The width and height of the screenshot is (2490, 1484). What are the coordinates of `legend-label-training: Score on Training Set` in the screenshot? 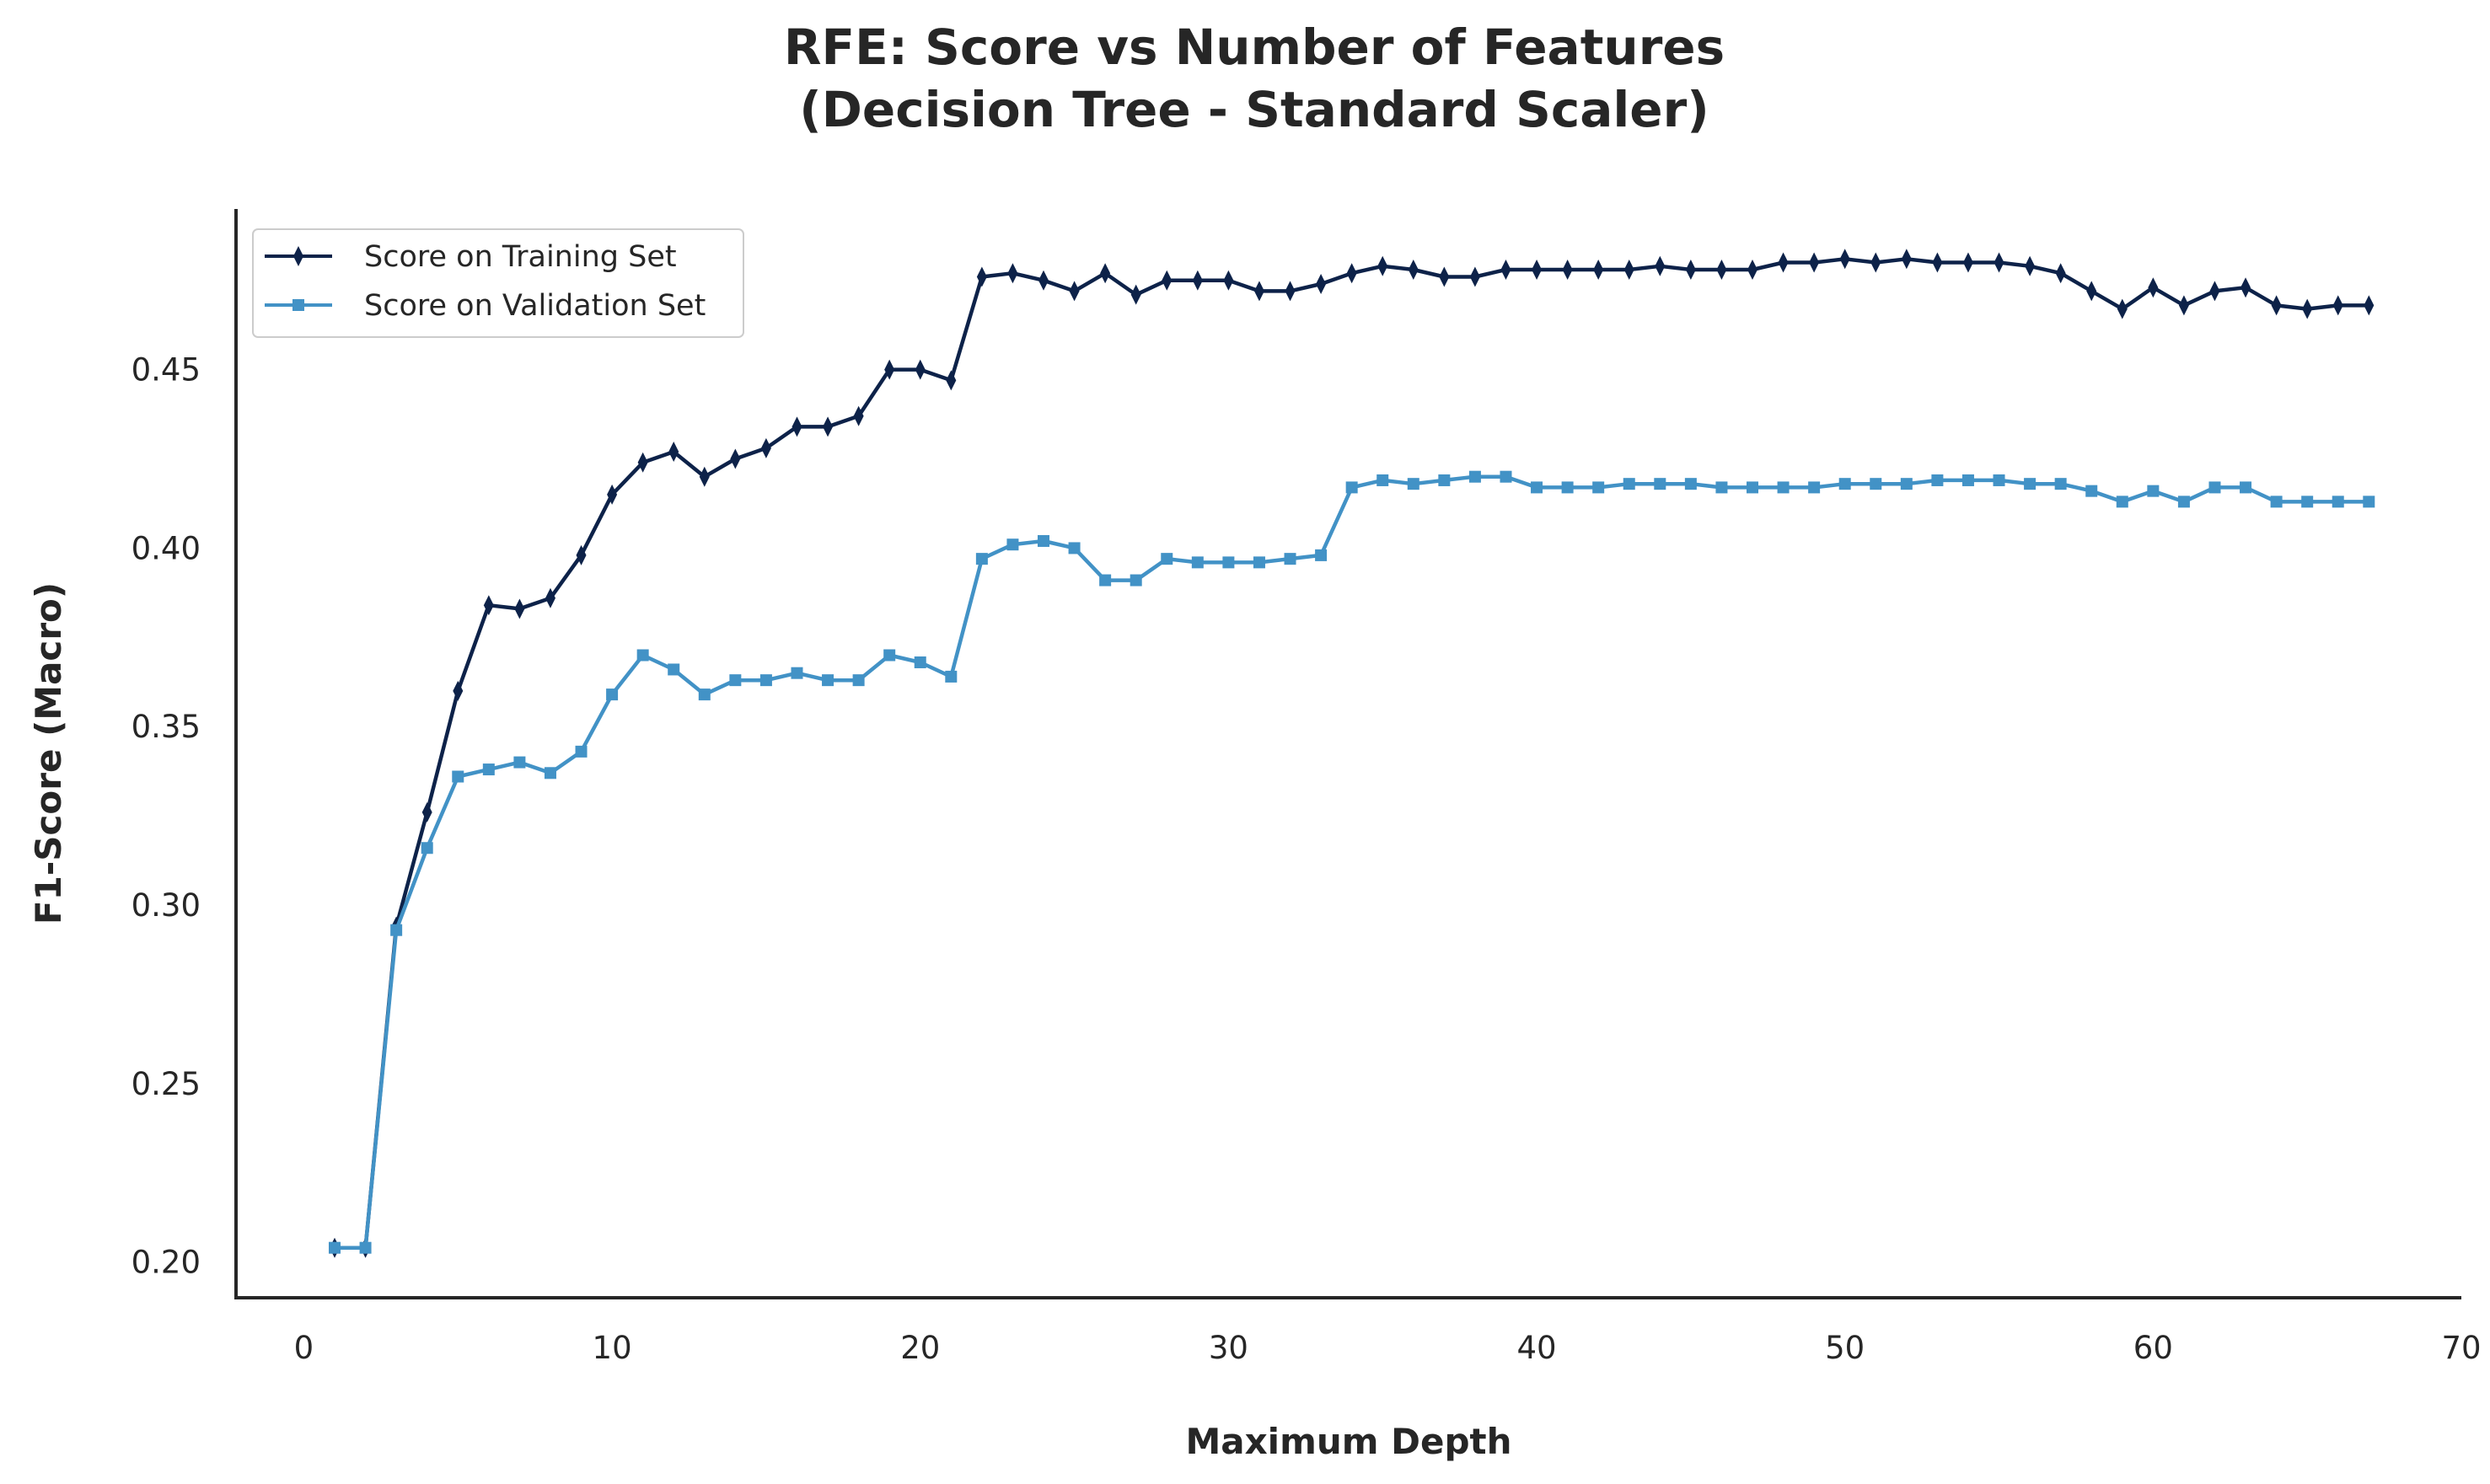 It's located at (520, 257).